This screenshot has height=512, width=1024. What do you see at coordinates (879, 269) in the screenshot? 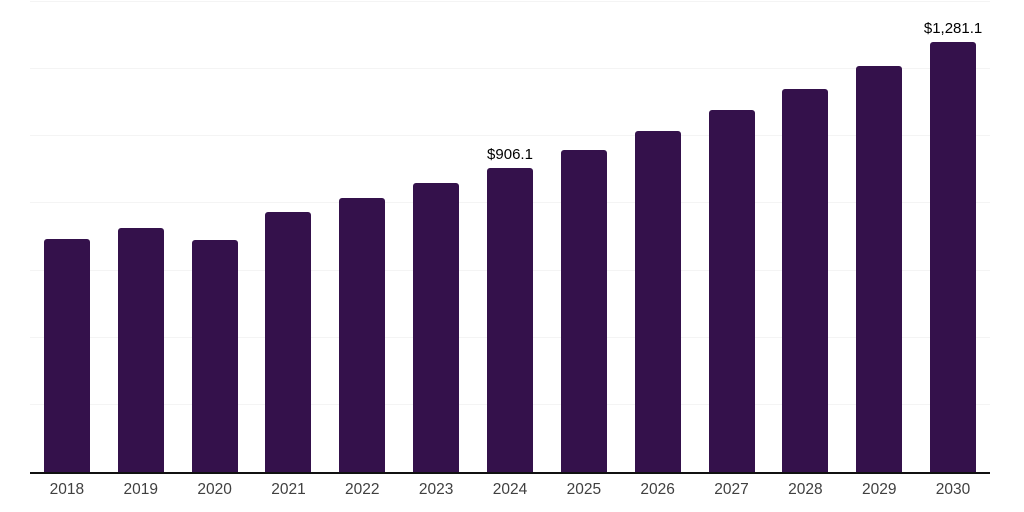
I see `bar-2029` at bounding box center [879, 269].